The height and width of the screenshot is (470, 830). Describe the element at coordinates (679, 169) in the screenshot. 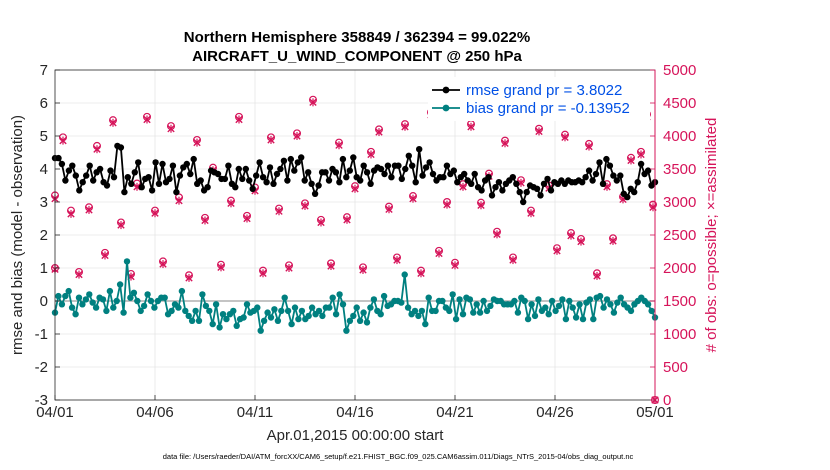

I see `y2-tick-label: 3500` at that location.